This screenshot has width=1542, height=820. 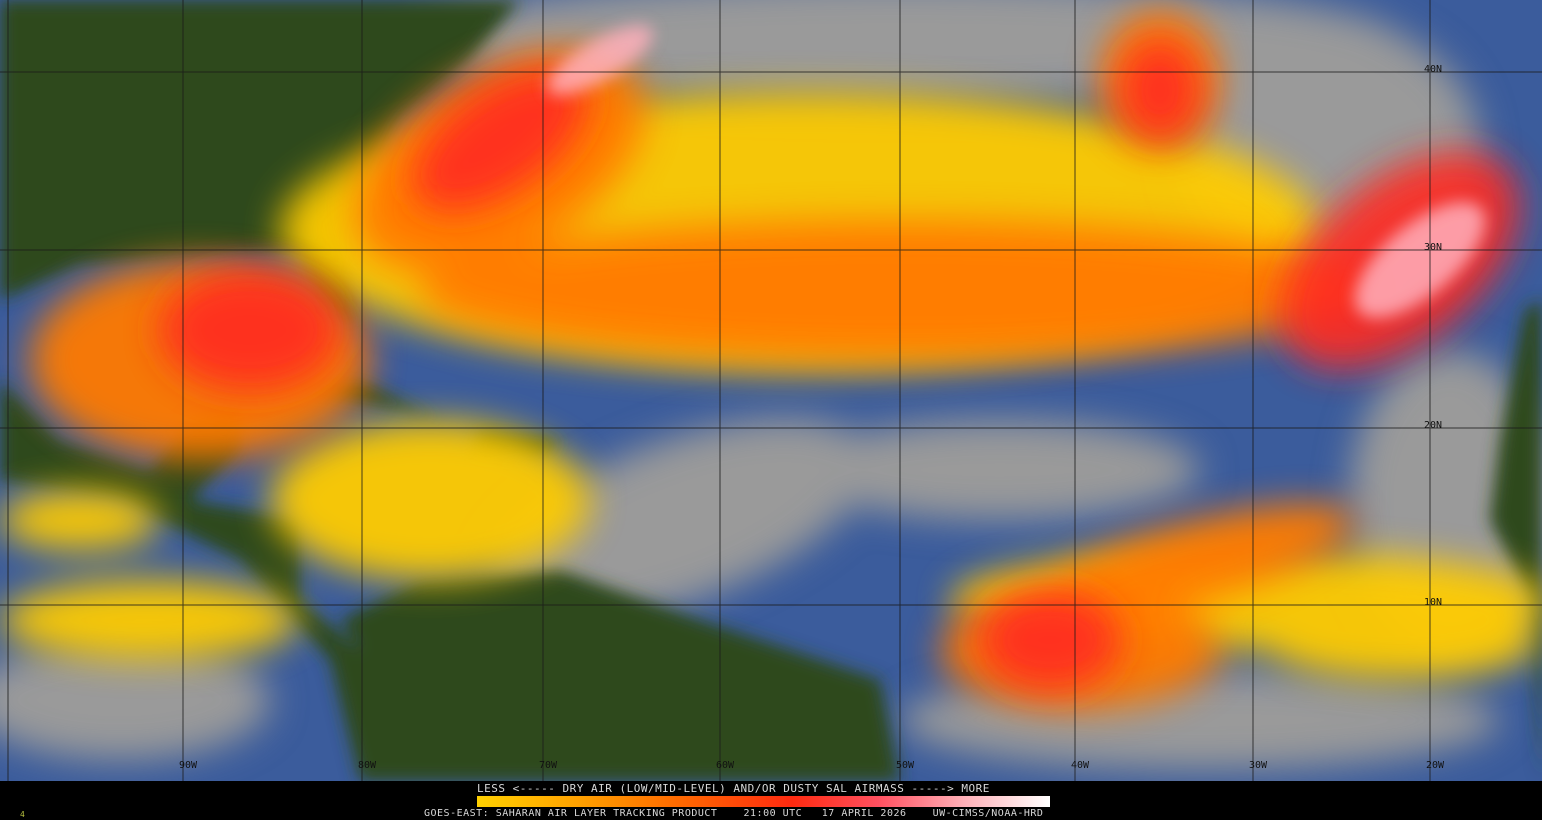 I want to click on longitude-label: 50W, so click(x=905, y=765).